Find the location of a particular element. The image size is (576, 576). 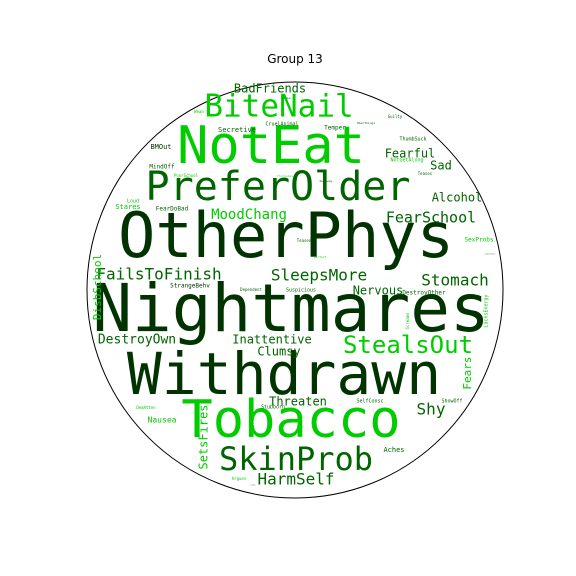

word-screams: Screams is located at coordinates (407, 320).